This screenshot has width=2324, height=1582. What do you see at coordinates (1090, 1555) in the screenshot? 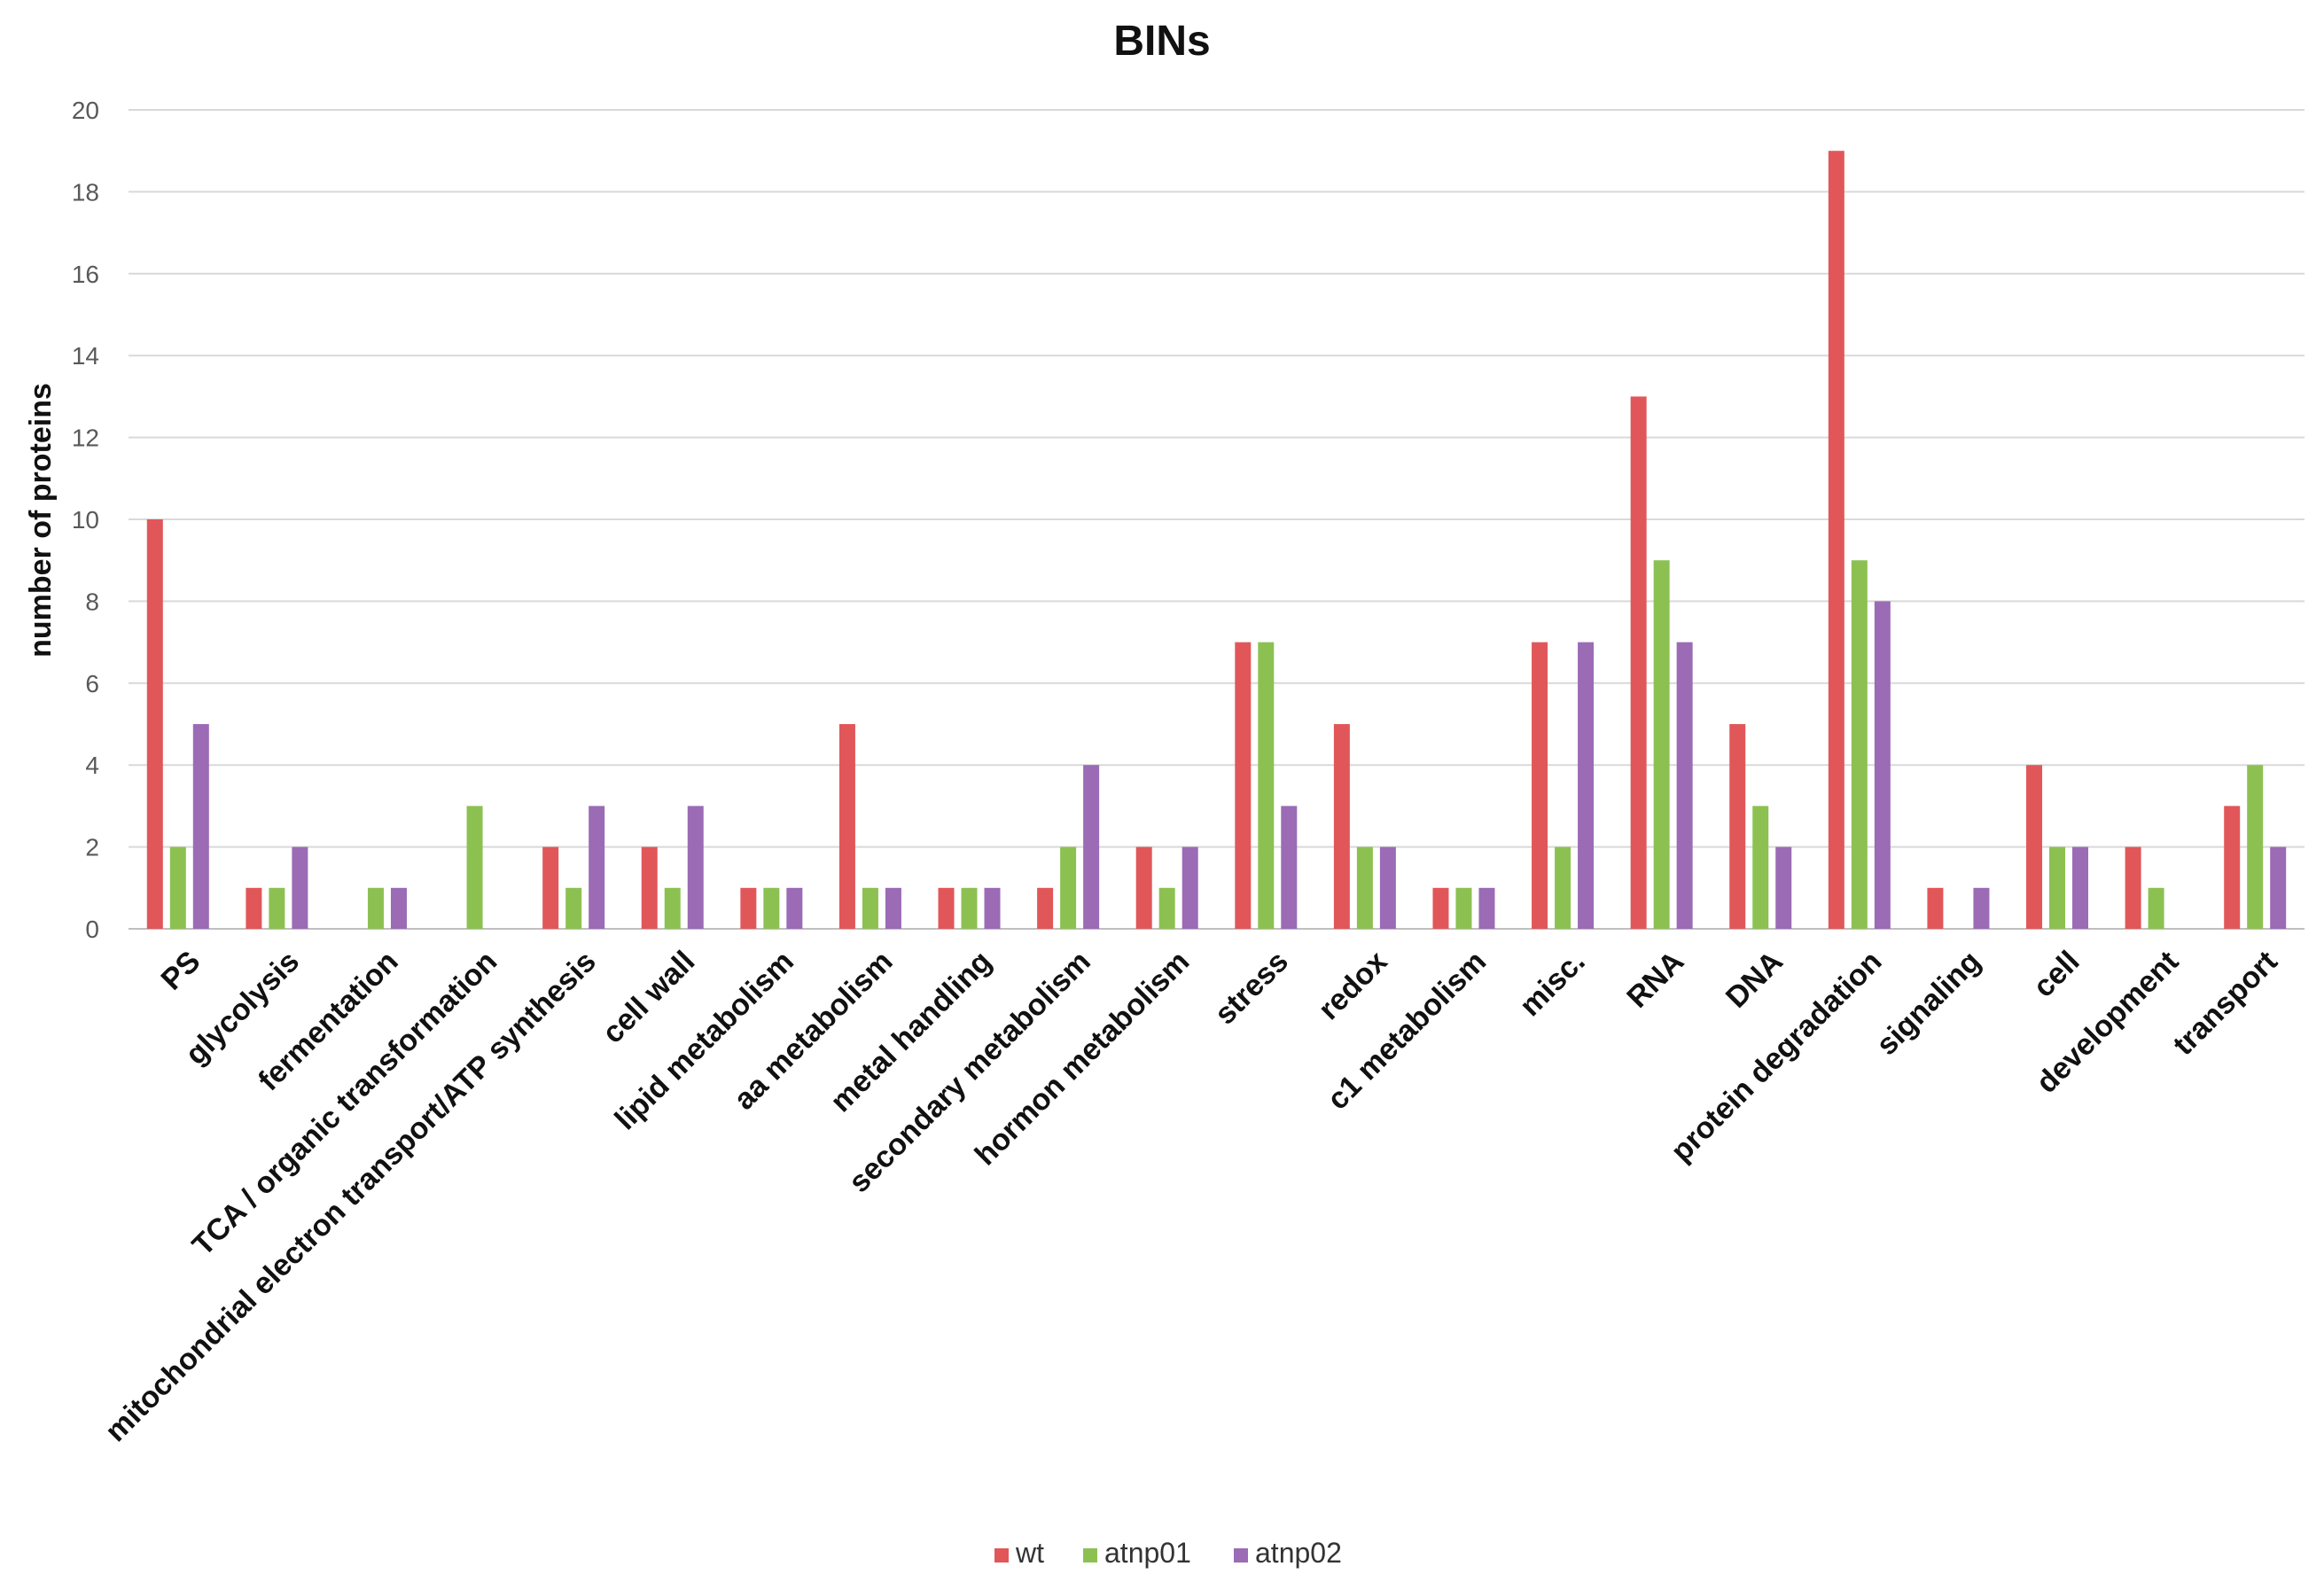
I see `legend-swatch-atnp01` at bounding box center [1090, 1555].